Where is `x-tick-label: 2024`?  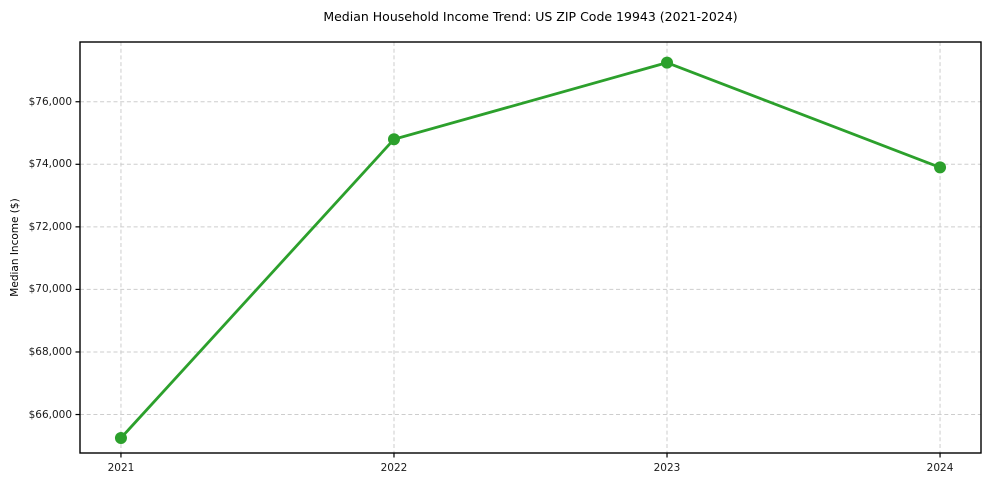 x-tick-label: 2024 is located at coordinates (940, 468).